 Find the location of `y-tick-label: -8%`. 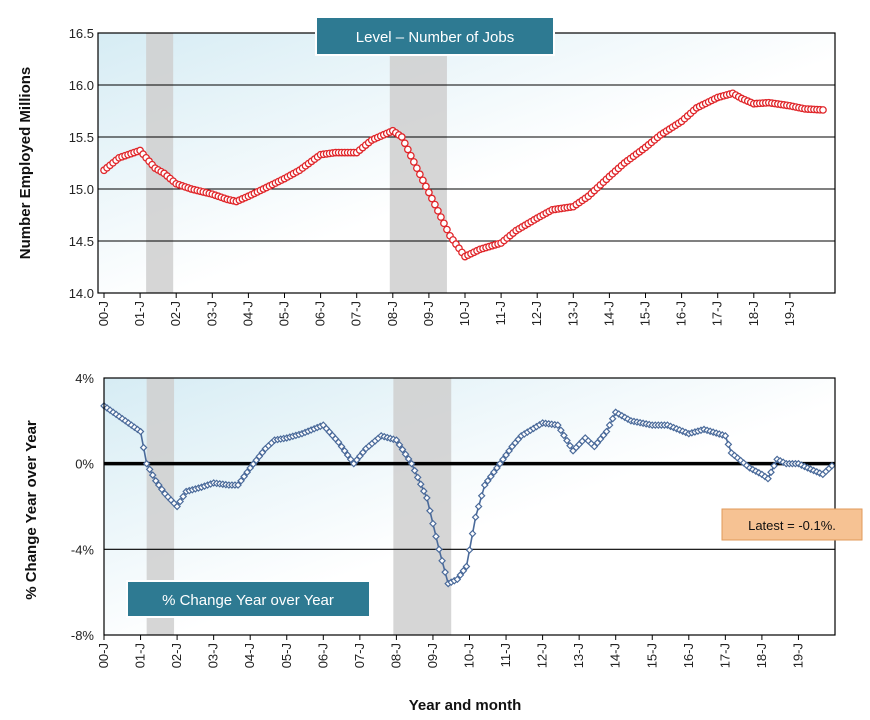

y-tick-label: -8% is located at coordinates (83, 635).